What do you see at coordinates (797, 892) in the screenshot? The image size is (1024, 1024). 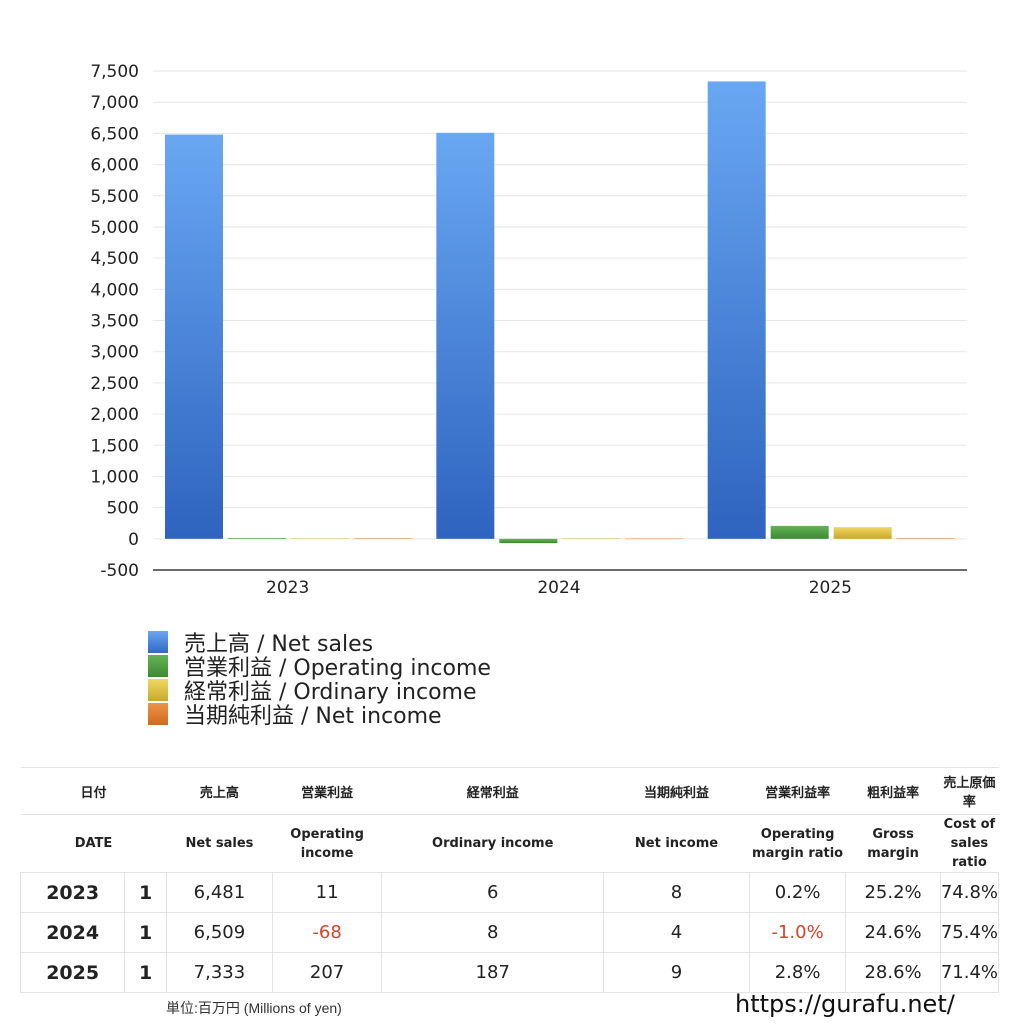 I see `cell-op-margin: 0.2%` at bounding box center [797, 892].